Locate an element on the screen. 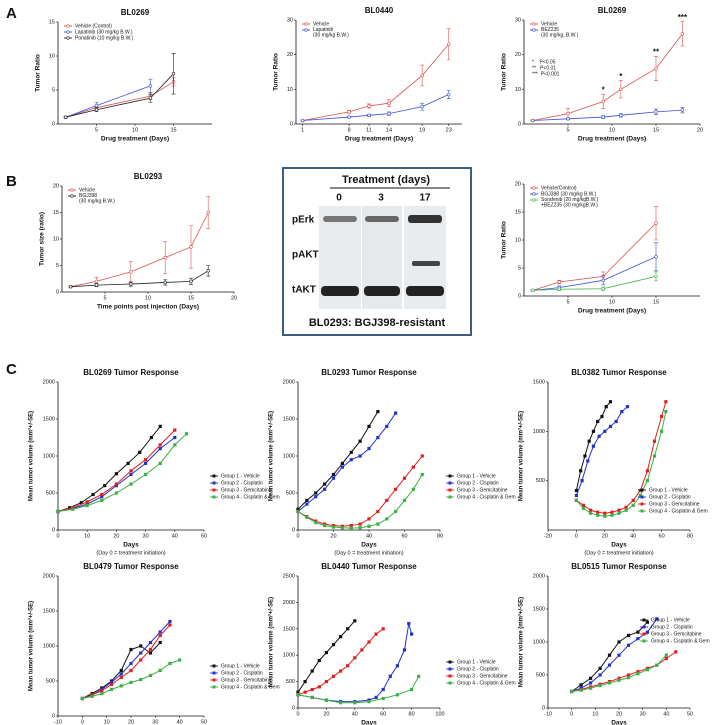 Image resolution: width=726 pixels, height=725 pixels. legend-label: BEZ235 (30 mg/kg, B.W.) is located at coordinates (560, 33).